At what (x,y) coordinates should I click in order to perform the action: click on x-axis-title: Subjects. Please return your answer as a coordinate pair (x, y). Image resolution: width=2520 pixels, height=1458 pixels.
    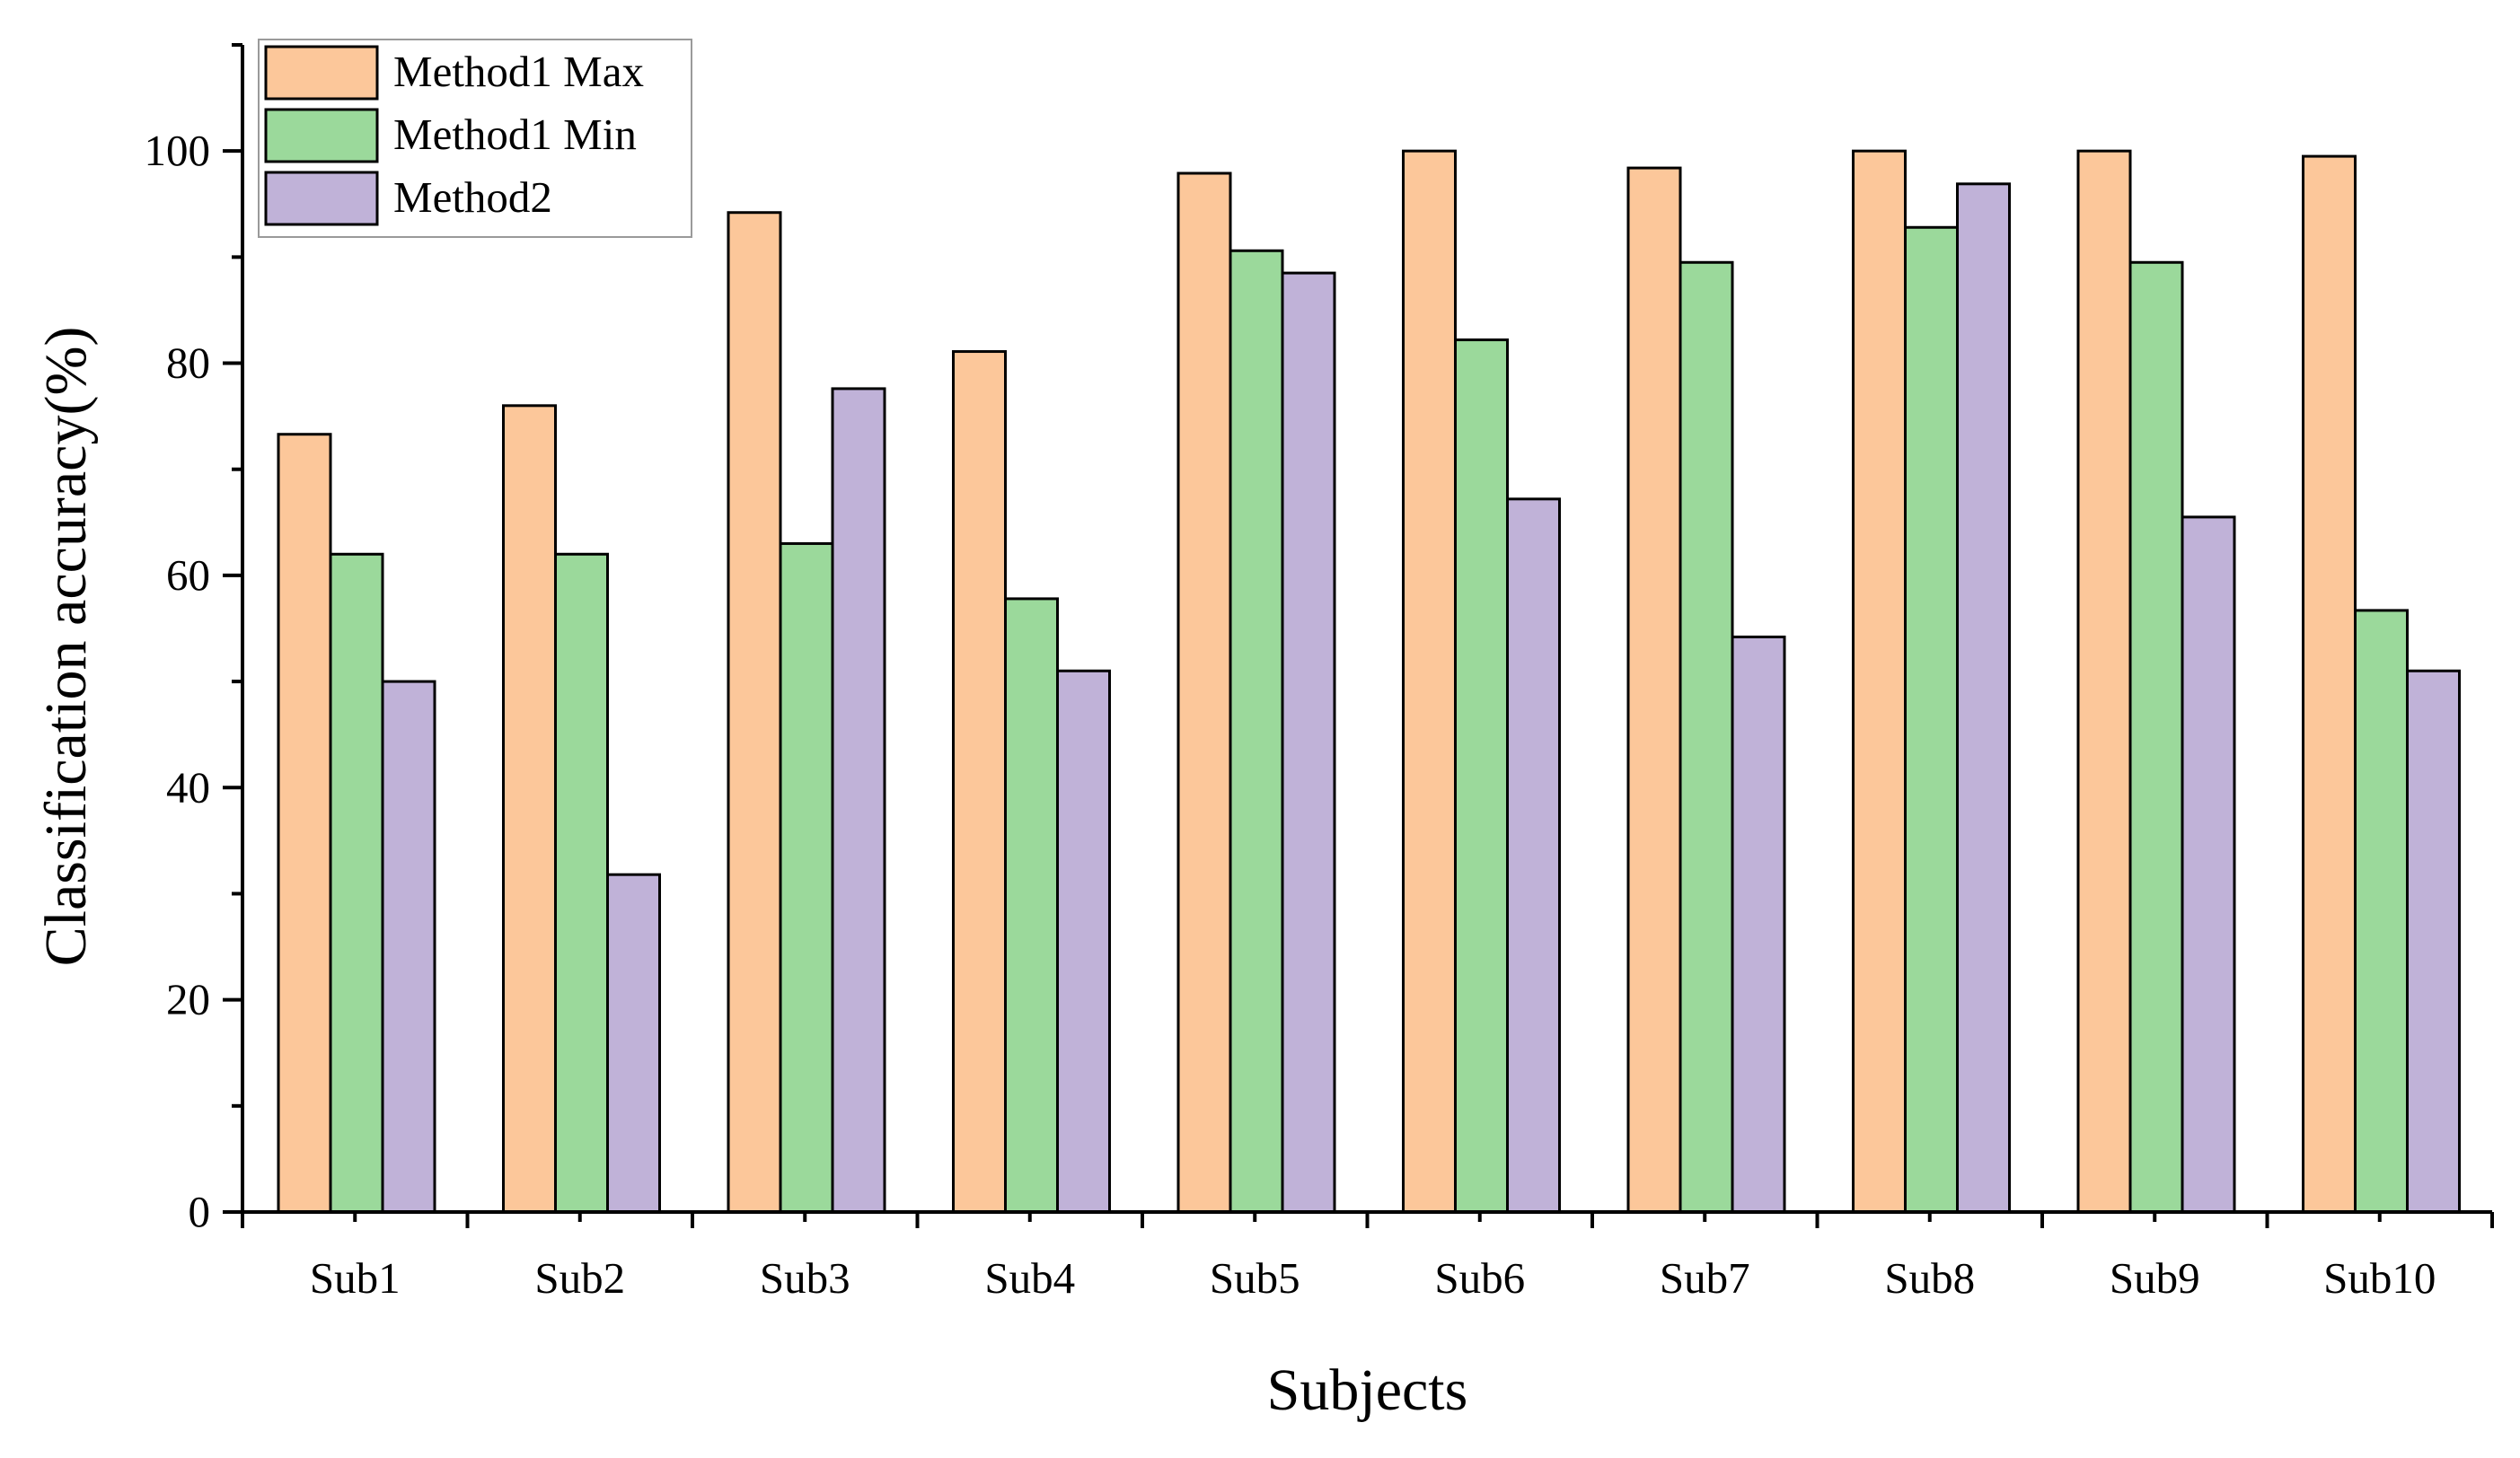
    Looking at the image, I should click on (1367, 1390).